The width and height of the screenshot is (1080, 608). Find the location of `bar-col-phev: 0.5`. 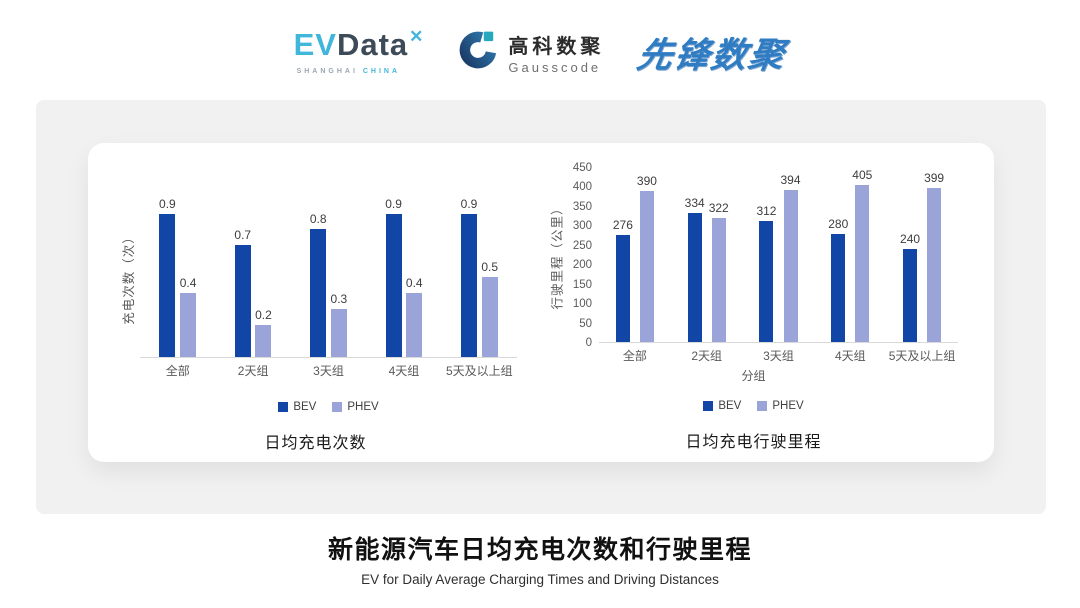

bar-col-phev: 0.5 is located at coordinates (489, 277).